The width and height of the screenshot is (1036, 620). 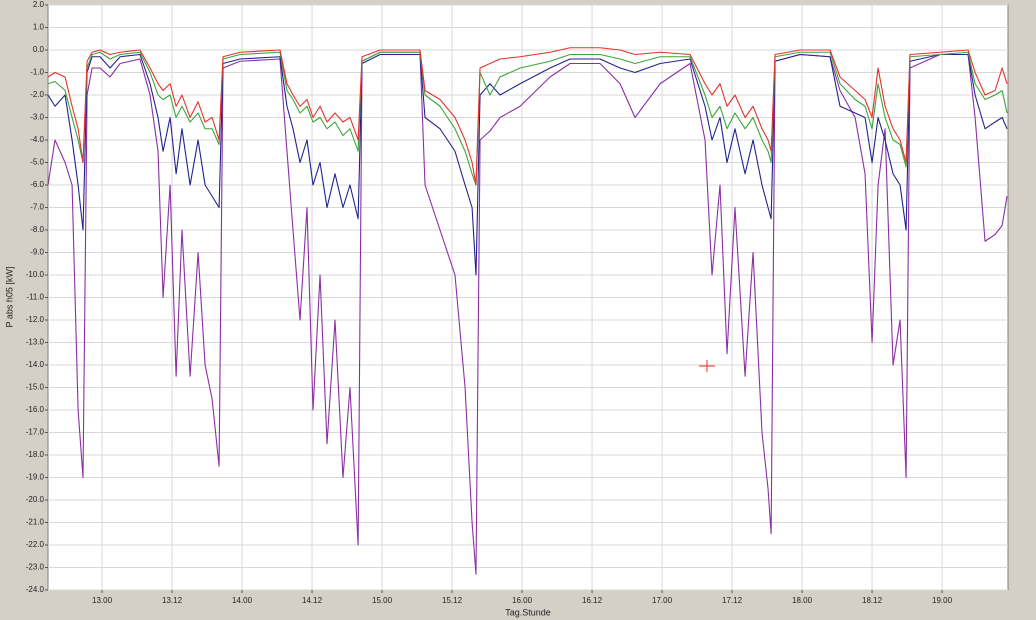 I want to click on x-tick-label: 17.00, so click(x=662, y=600).